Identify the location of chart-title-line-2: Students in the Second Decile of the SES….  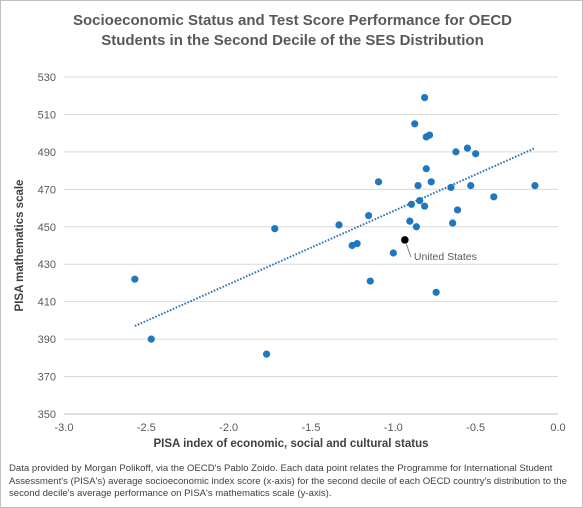
(292, 40).